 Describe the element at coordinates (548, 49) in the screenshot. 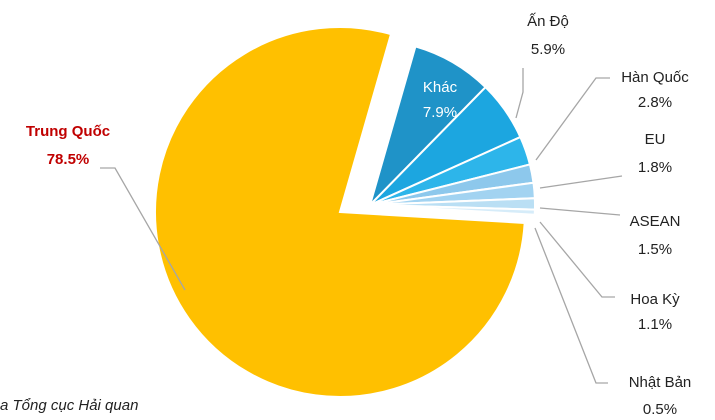

I see `slice-value: 5.9%` at that location.